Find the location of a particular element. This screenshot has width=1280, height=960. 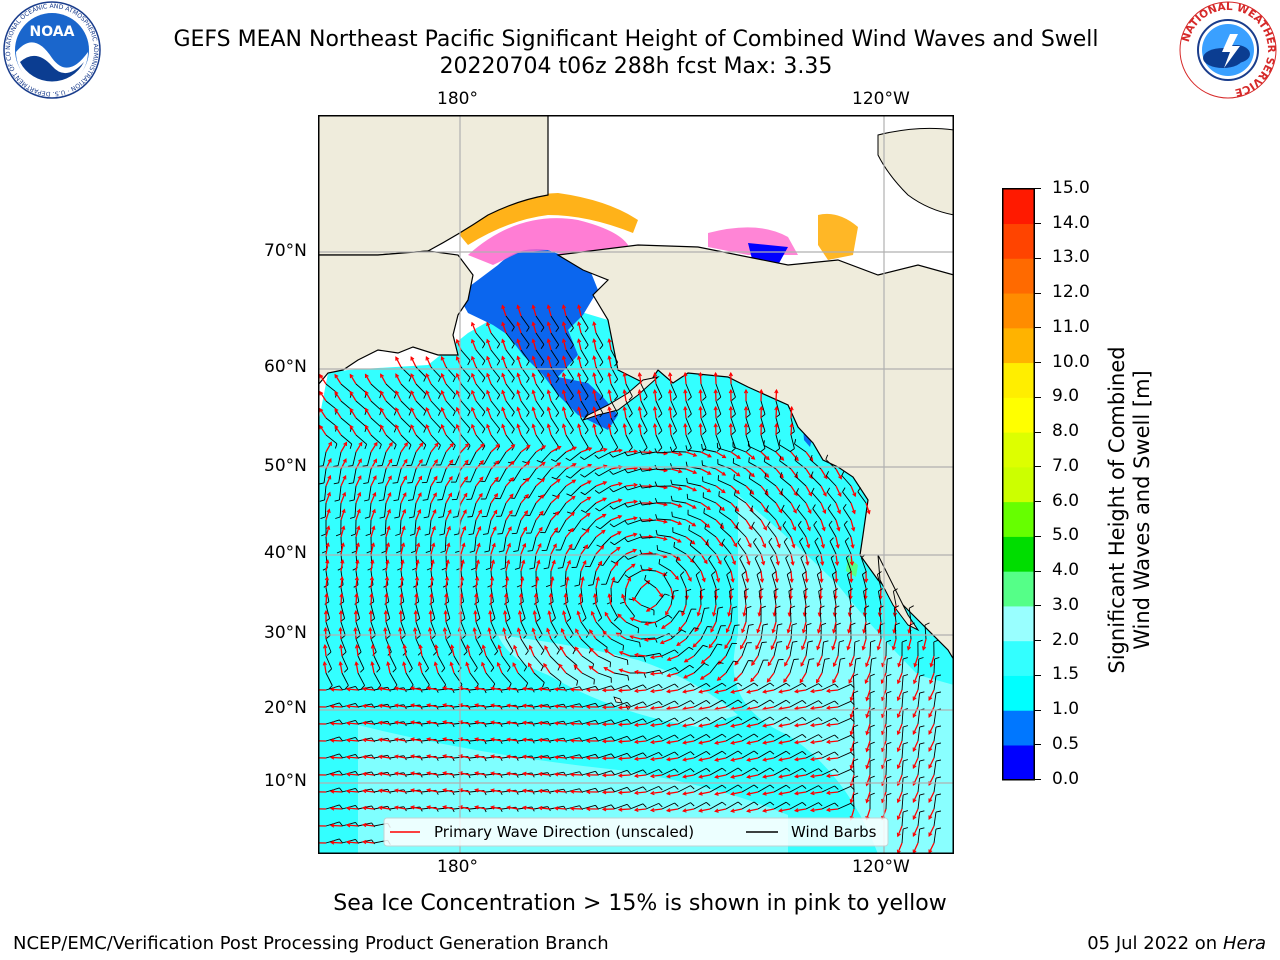

colorbar-tick is located at coordinates (1038, 675).